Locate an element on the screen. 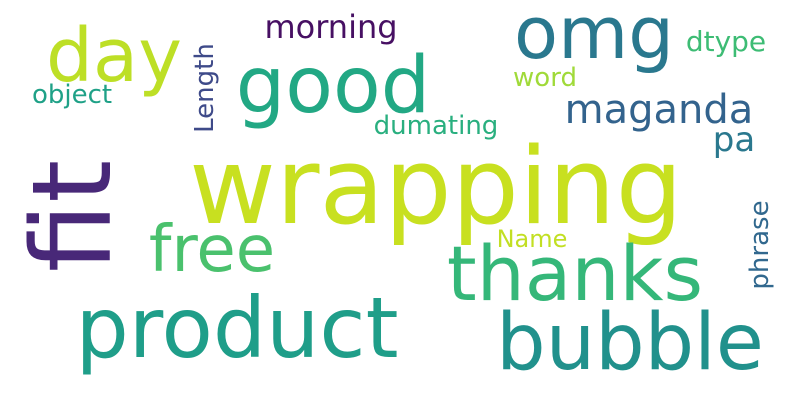 The width and height of the screenshot is (794, 407). word-maganda: maganda is located at coordinates (659, 110).